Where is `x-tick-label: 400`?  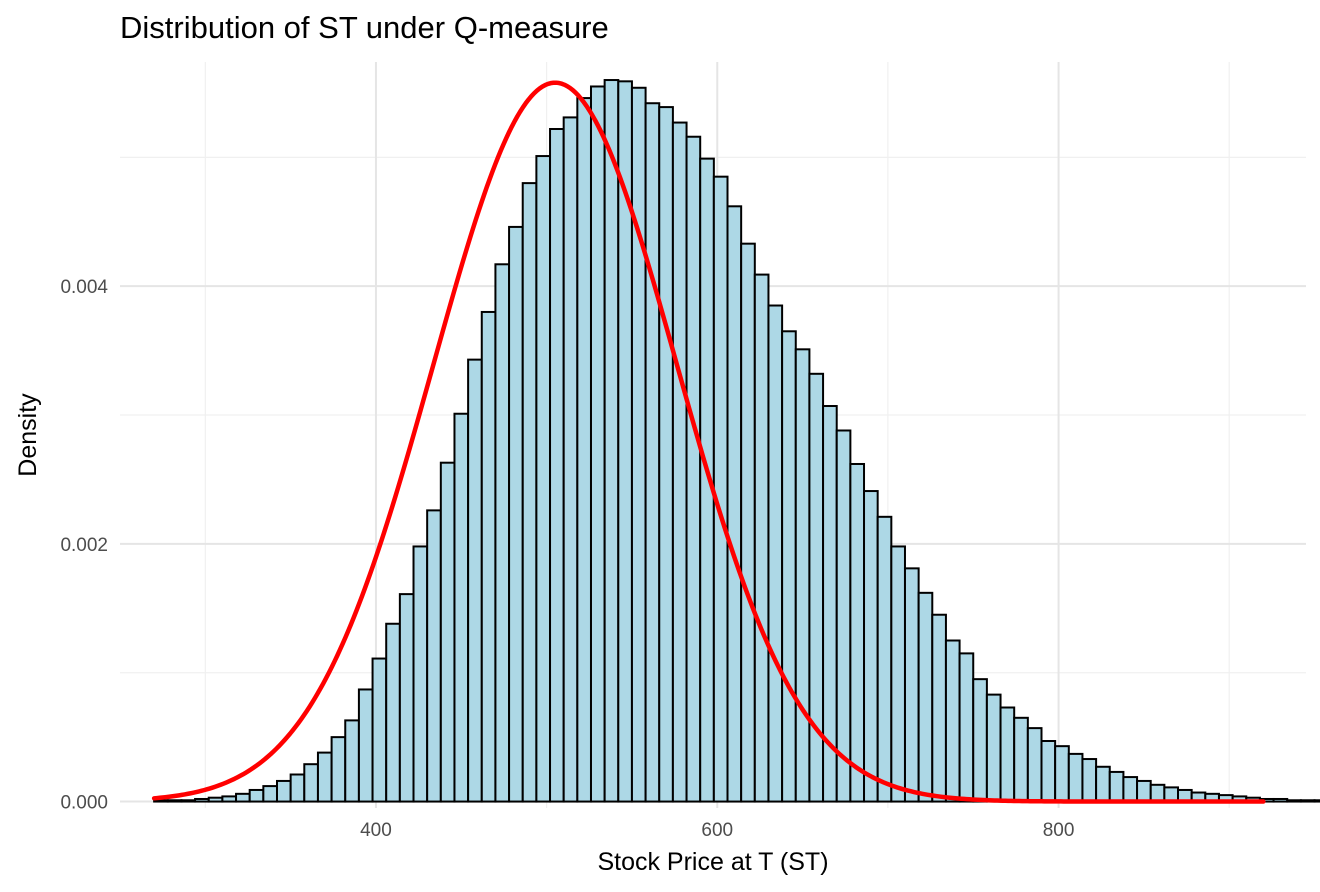
x-tick-label: 400 is located at coordinates (376, 830).